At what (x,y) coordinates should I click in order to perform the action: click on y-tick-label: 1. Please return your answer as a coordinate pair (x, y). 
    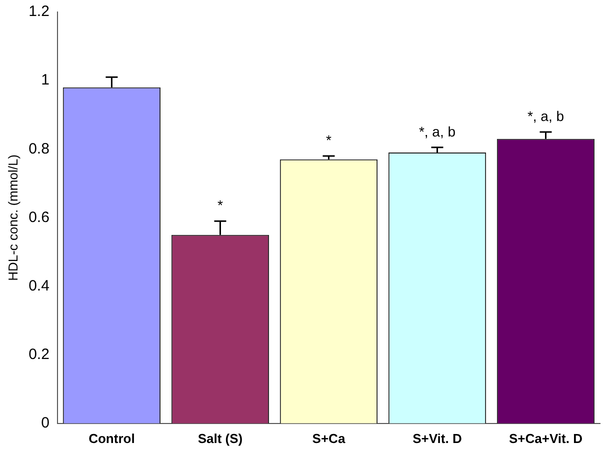
    Looking at the image, I should click on (45, 80).